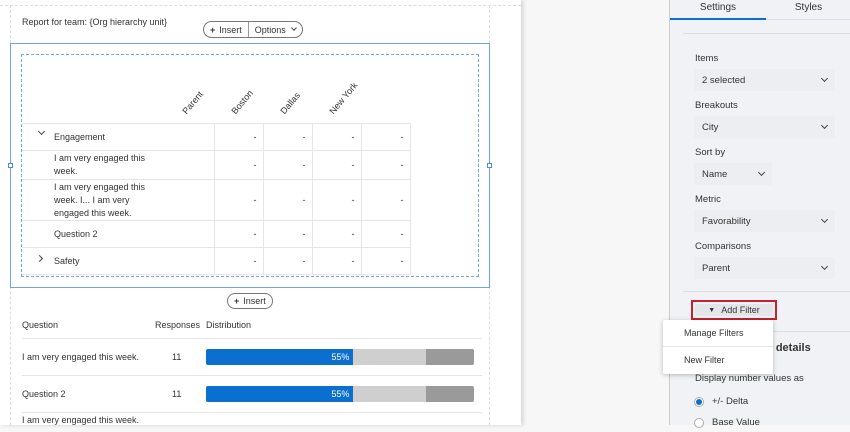 The width and height of the screenshot is (850, 432). I want to click on metric-label: Metric, so click(708, 199).